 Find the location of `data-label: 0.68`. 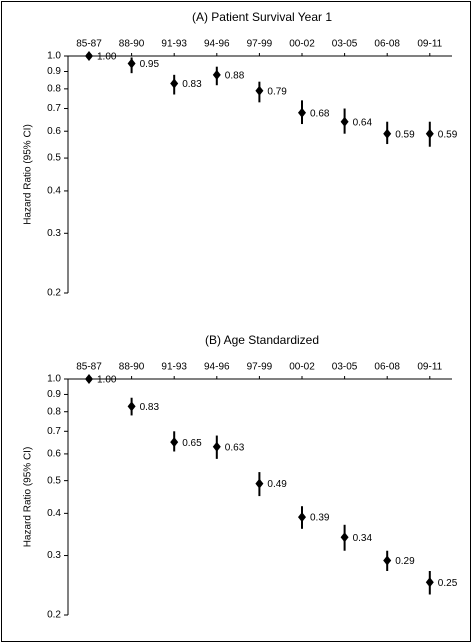

data-label: 0.68 is located at coordinates (320, 113).